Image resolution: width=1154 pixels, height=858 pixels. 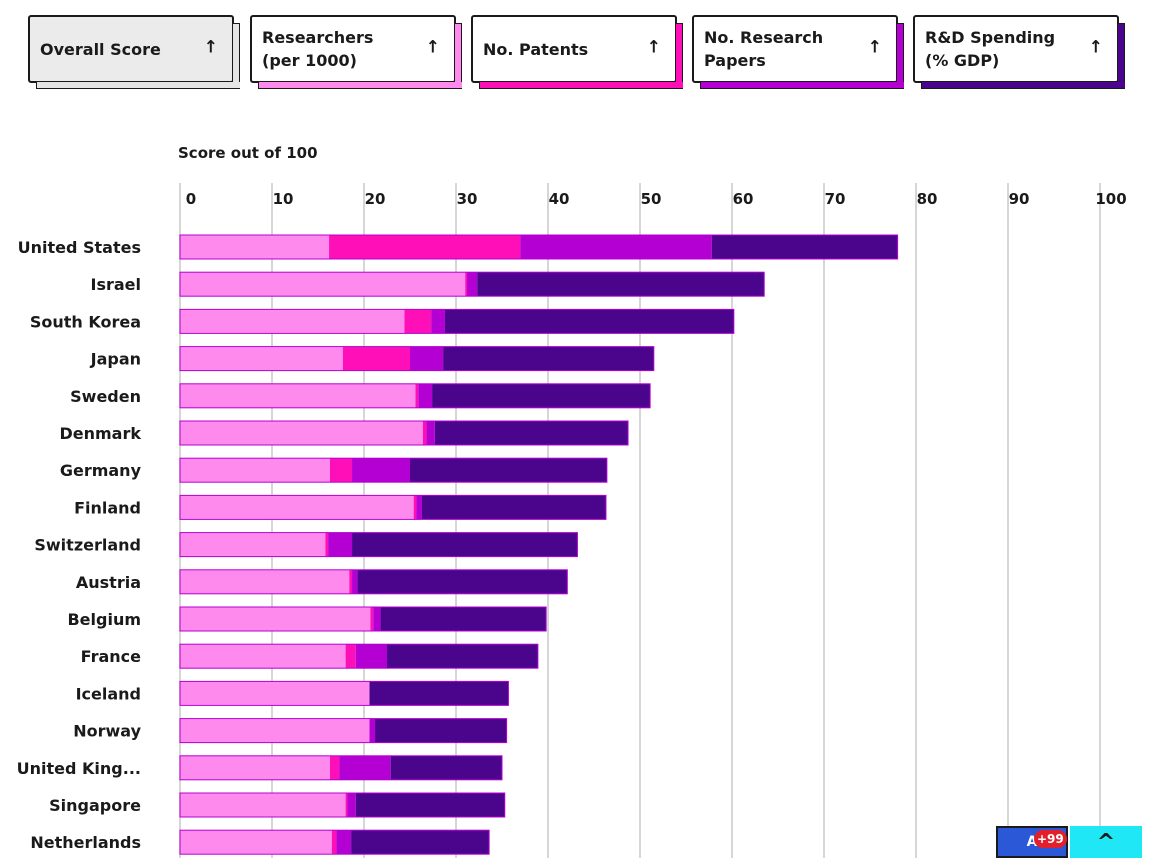 What do you see at coordinates (1019, 52) in the screenshot?
I see `sort-rd-spending-button: R&D Spending (% GDP) ↑` at bounding box center [1019, 52].